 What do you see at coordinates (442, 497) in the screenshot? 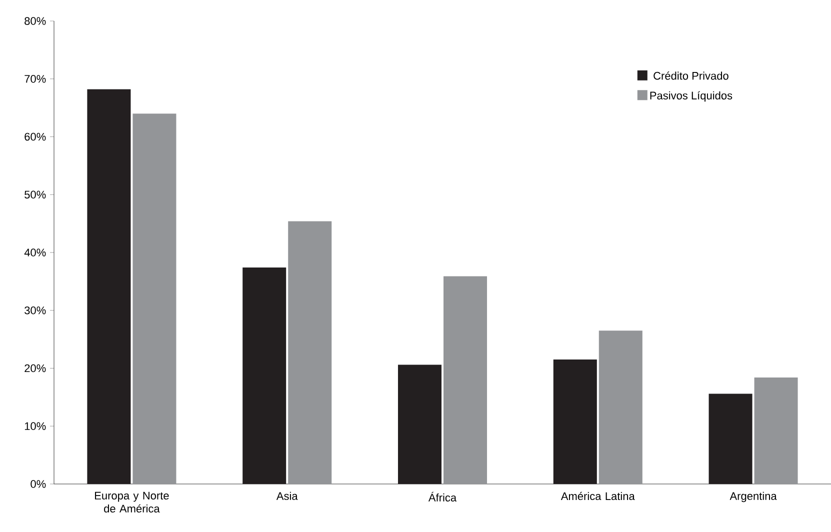
I see `x-tick-label: África` at bounding box center [442, 497].